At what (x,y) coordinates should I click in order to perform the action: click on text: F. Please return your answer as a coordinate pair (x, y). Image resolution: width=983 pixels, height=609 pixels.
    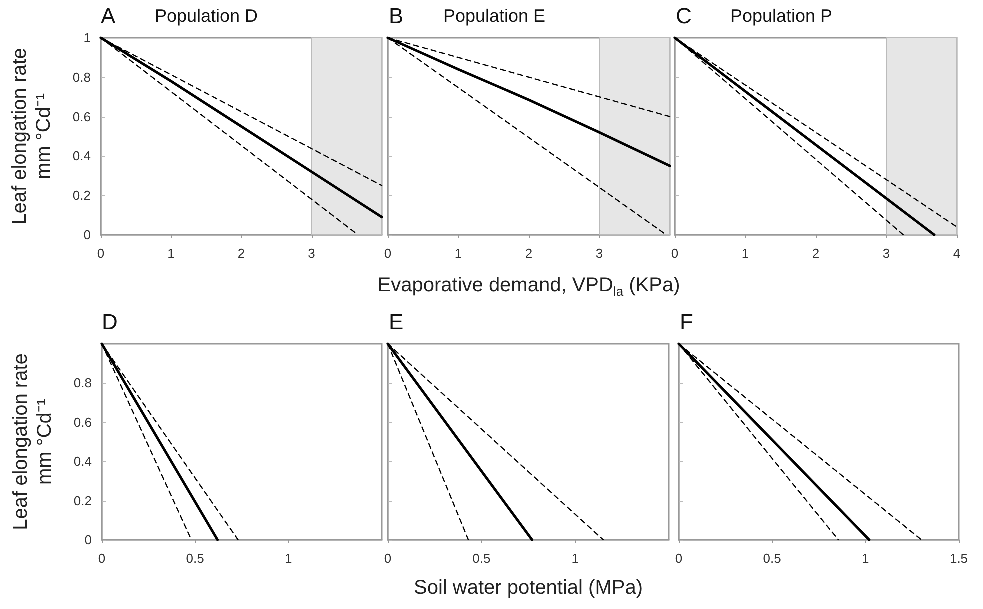
    Looking at the image, I should click on (687, 322).